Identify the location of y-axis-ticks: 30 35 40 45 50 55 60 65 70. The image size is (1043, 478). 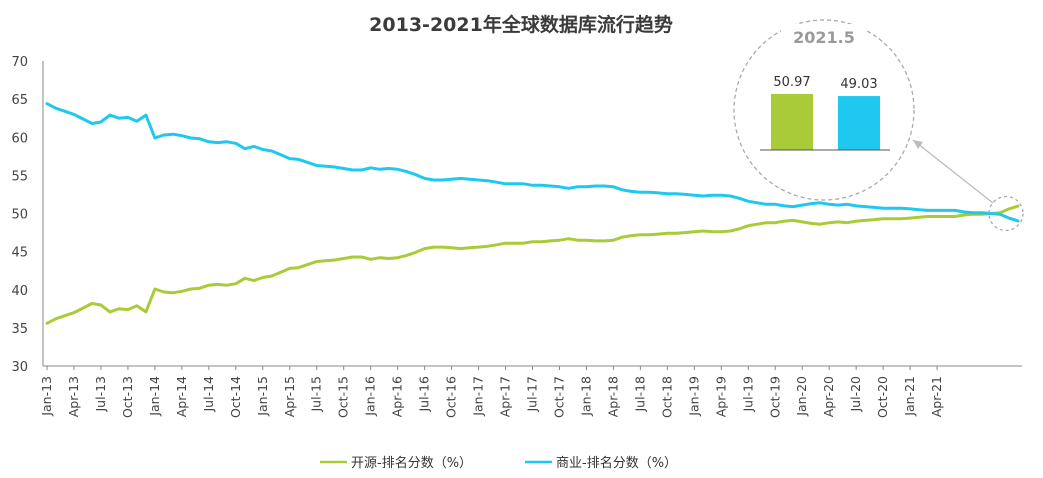
(19, 215).